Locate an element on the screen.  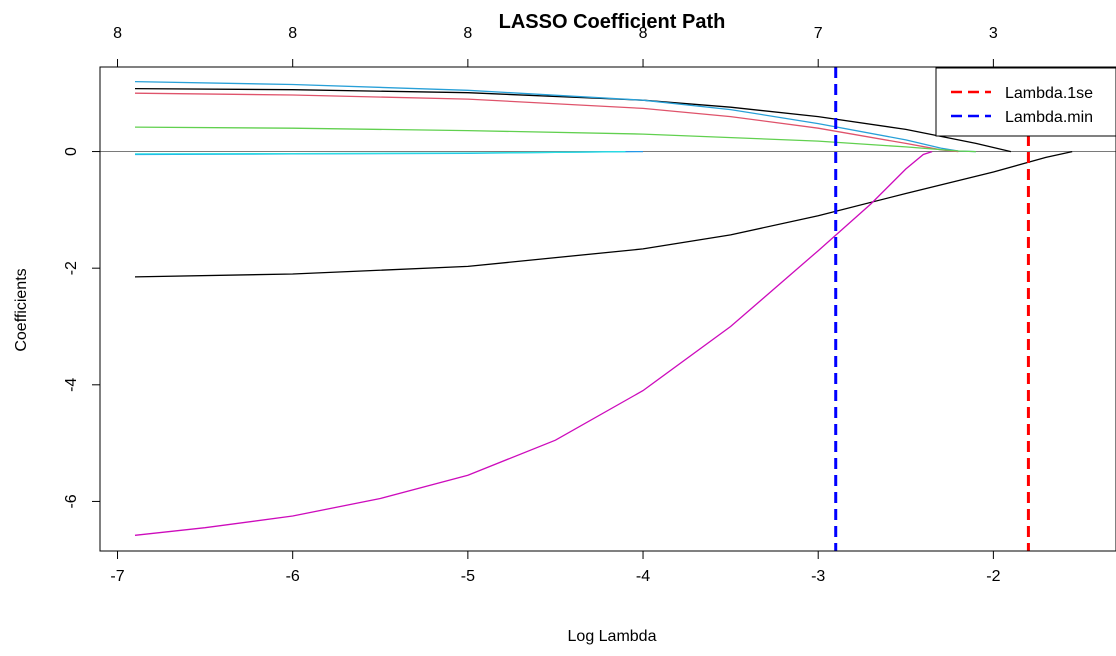
x-tick-label: -5 is located at coordinates (468, 576).